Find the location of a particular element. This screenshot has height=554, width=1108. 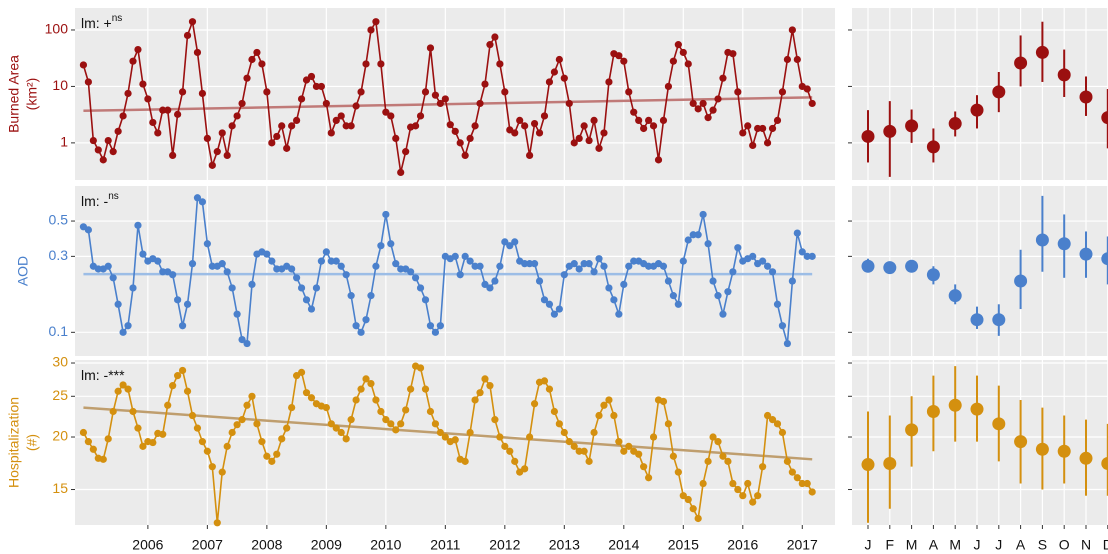

x-tick-label: 2013 is located at coordinates (564, 545).